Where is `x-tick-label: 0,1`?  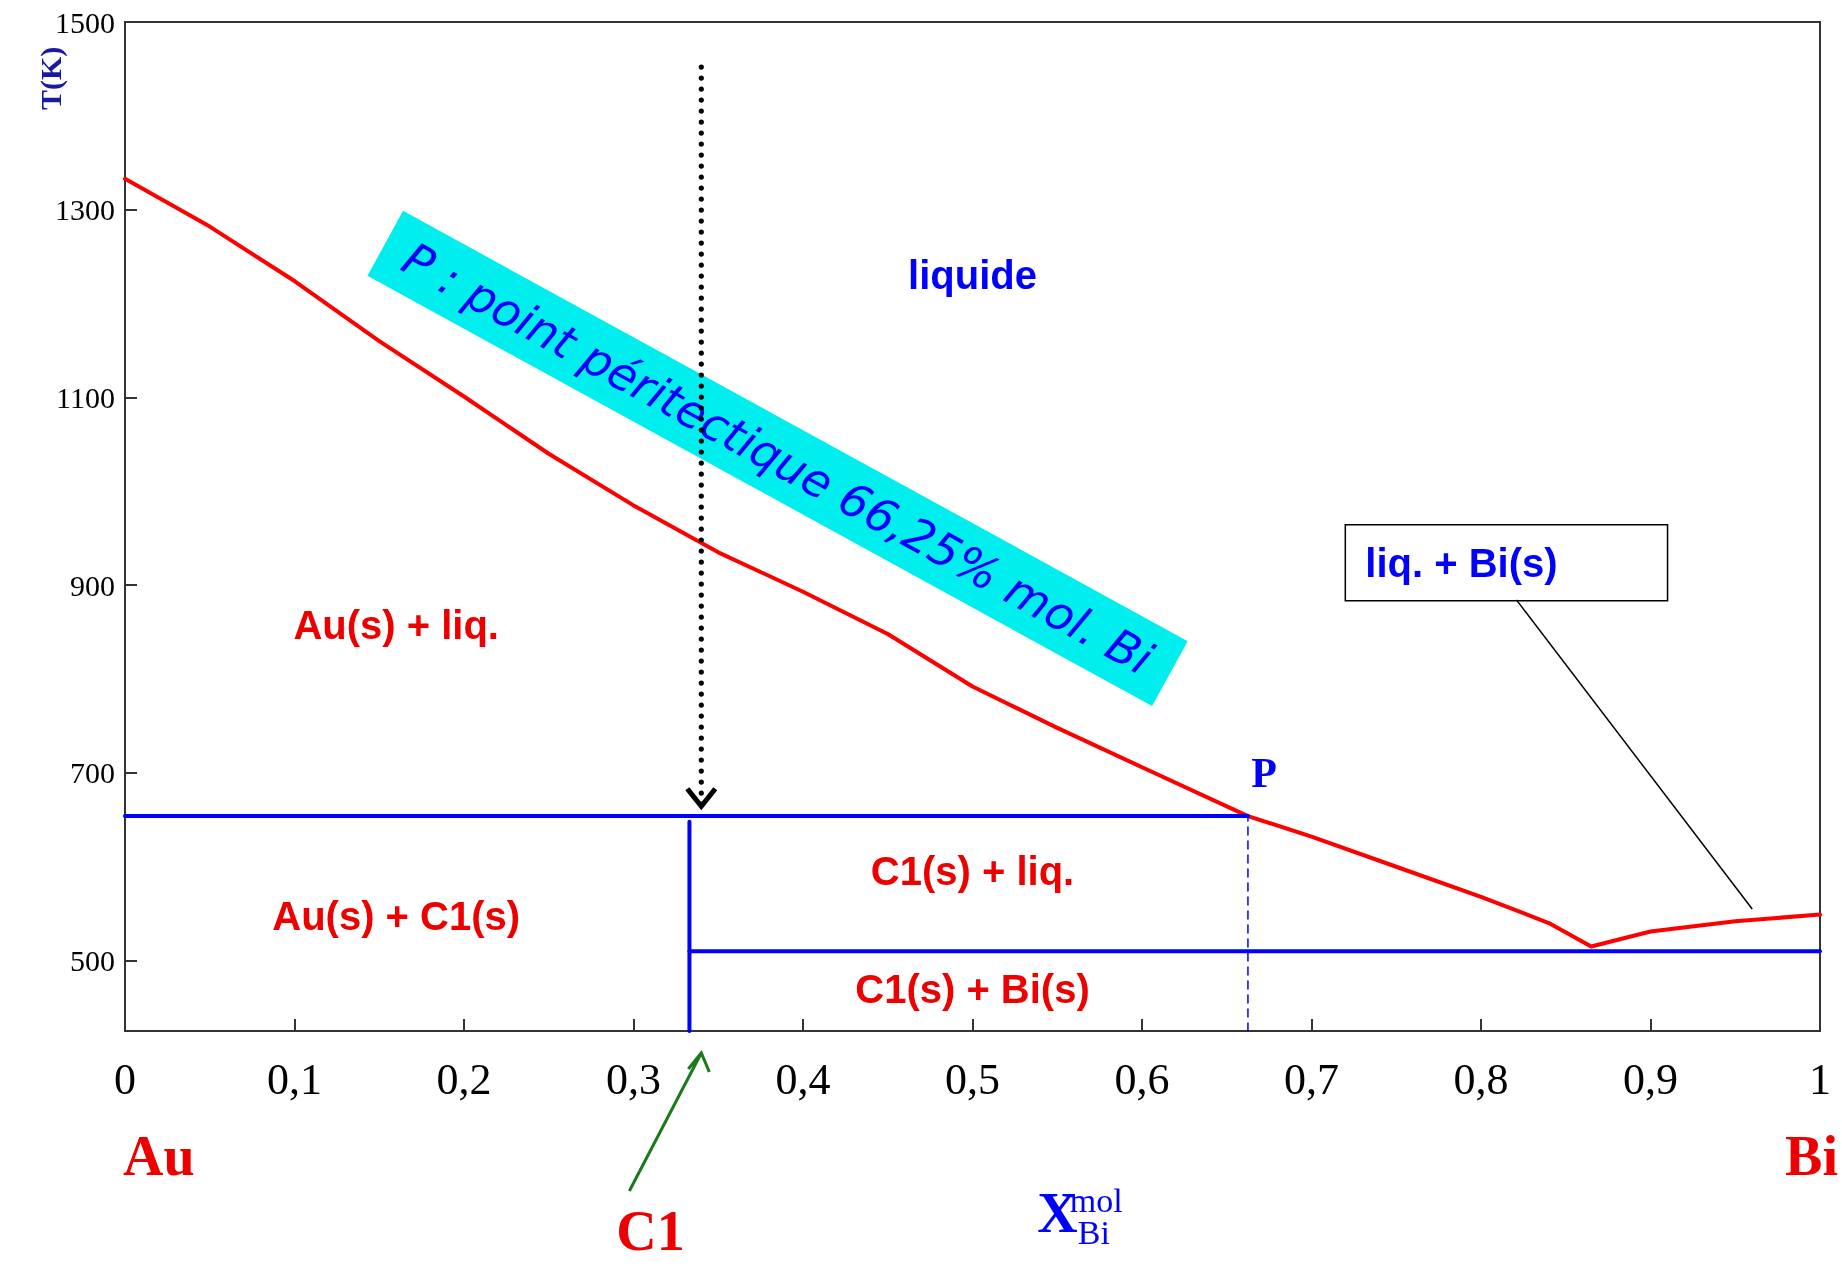 x-tick-label: 0,1 is located at coordinates (294, 1079).